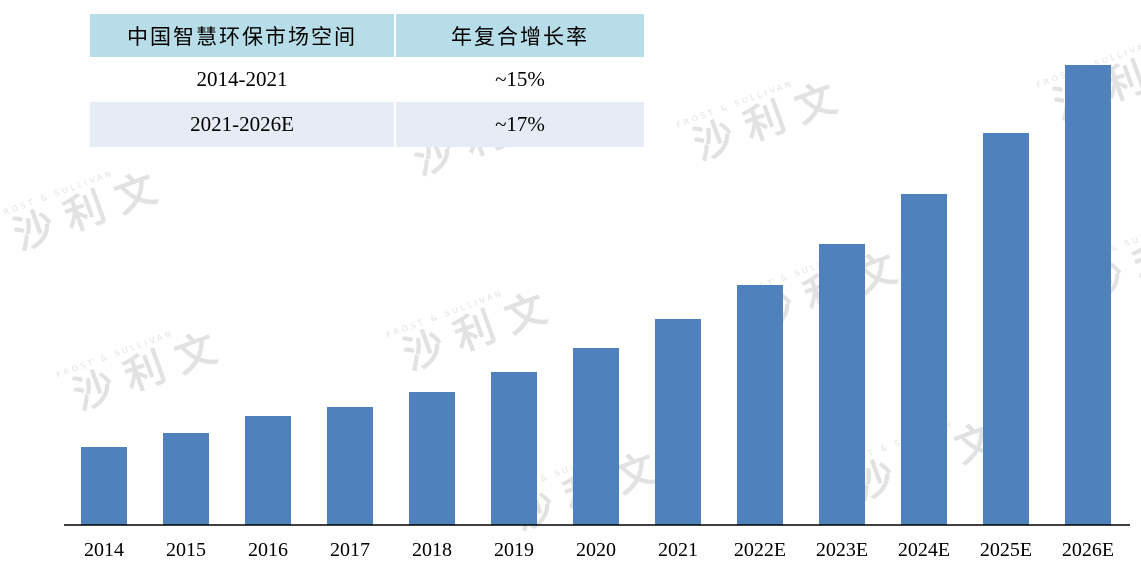 Image resolution: width=1141 pixels, height=571 pixels. What do you see at coordinates (520, 124) in the screenshot?
I see `cagr-cell: ~17%` at bounding box center [520, 124].